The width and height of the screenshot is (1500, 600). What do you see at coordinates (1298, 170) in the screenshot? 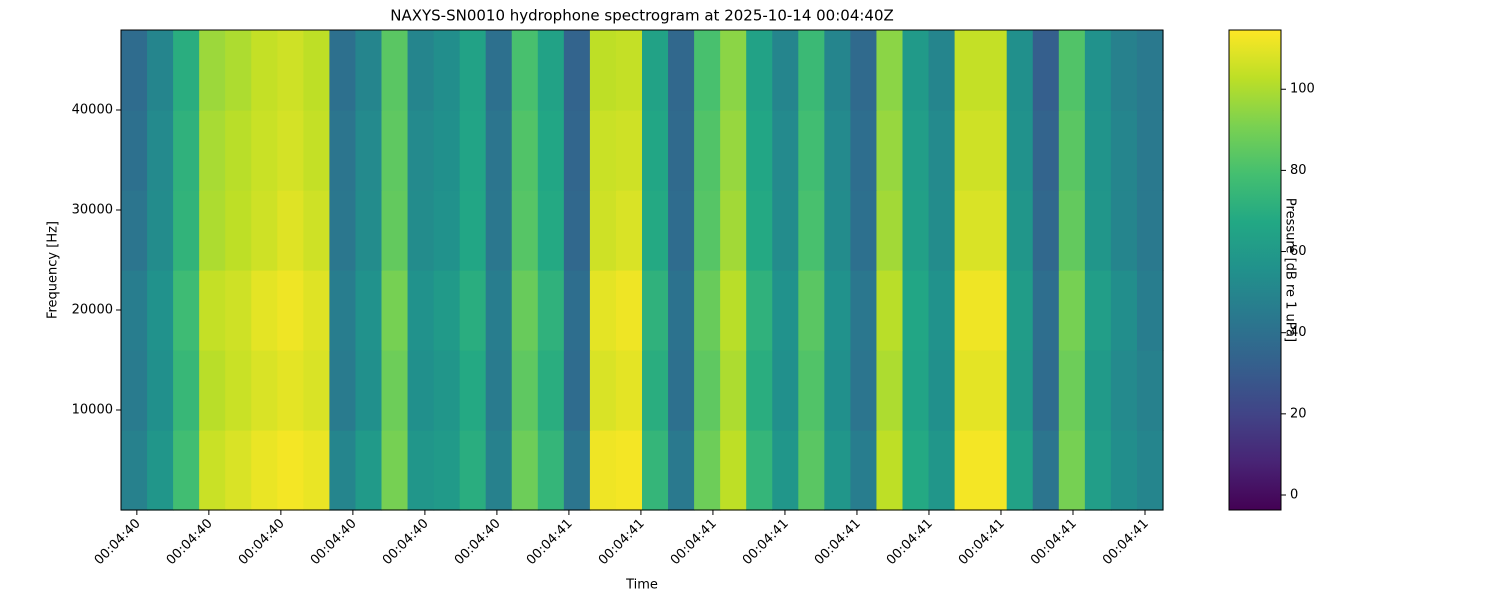
I see `colorbar-tick-label: 80` at bounding box center [1298, 170].